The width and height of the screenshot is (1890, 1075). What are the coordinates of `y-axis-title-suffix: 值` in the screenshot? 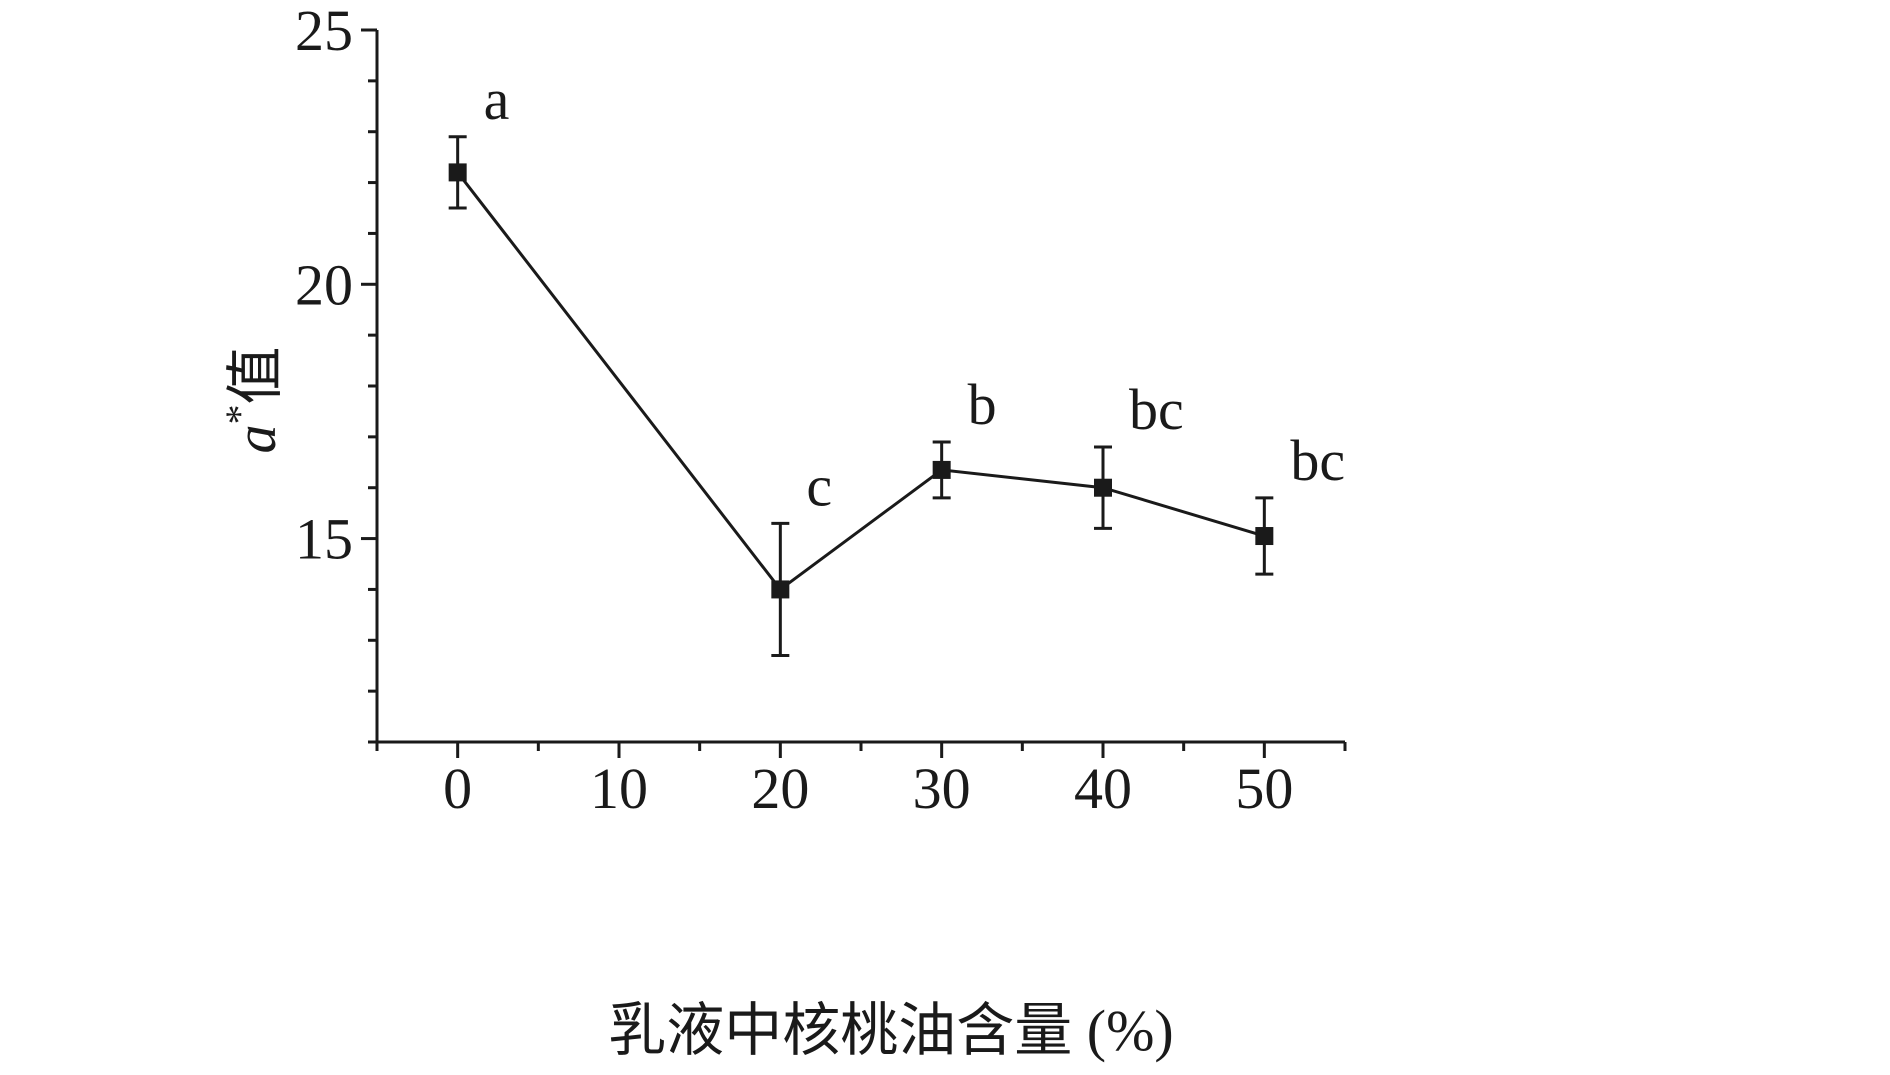 It's located at (255, 375).